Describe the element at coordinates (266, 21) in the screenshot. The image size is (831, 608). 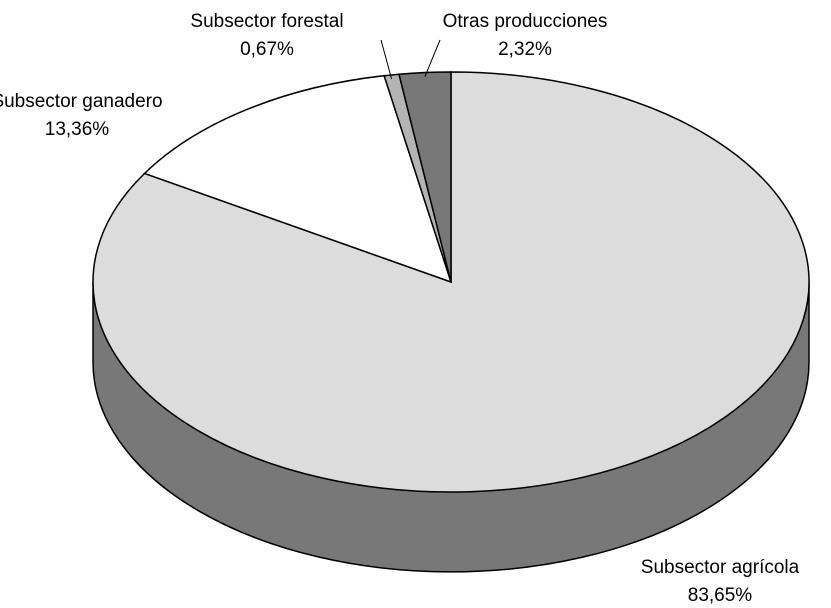
I see `slice-label: Subsector forestal` at that location.